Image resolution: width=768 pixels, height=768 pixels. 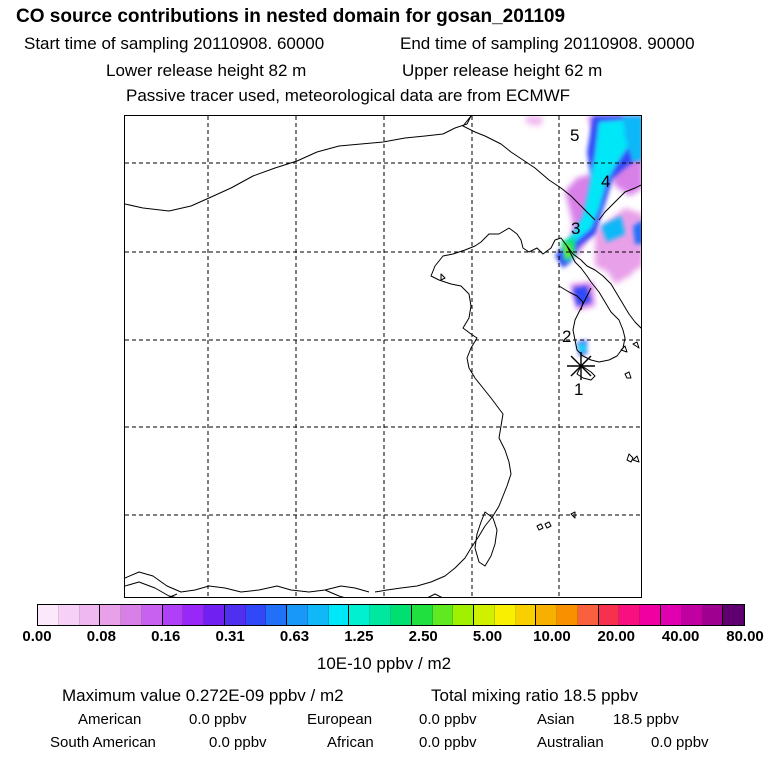 What do you see at coordinates (206, 70) in the screenshot?
I see `lower-release-height: Lower release height 82 m` at bounding box center [206, 70].